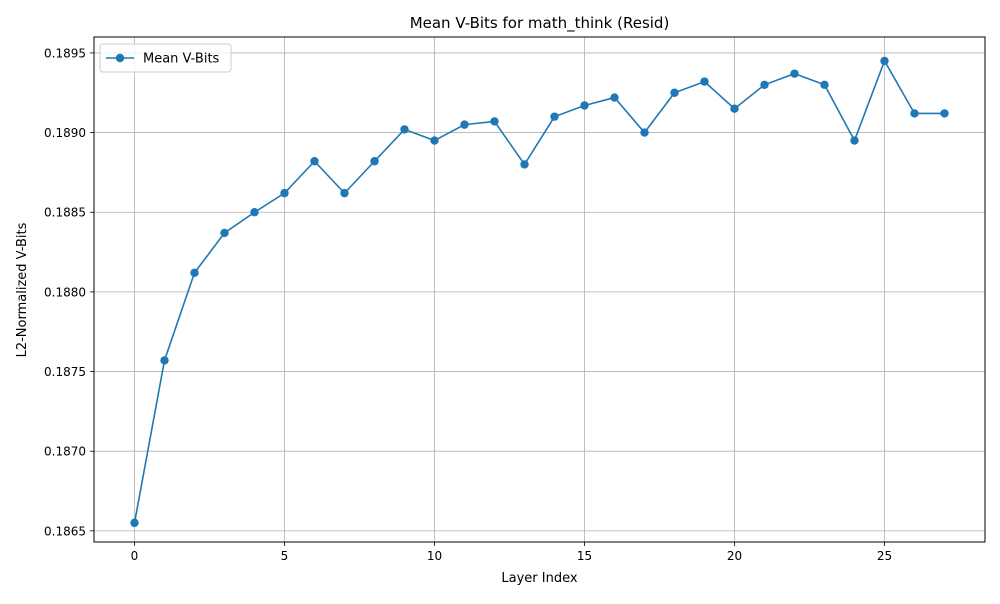  What do you see at coordinates (135, 556) in the screenshot?
I see `x-tick-label: 0` at bounding box center [135, 556].